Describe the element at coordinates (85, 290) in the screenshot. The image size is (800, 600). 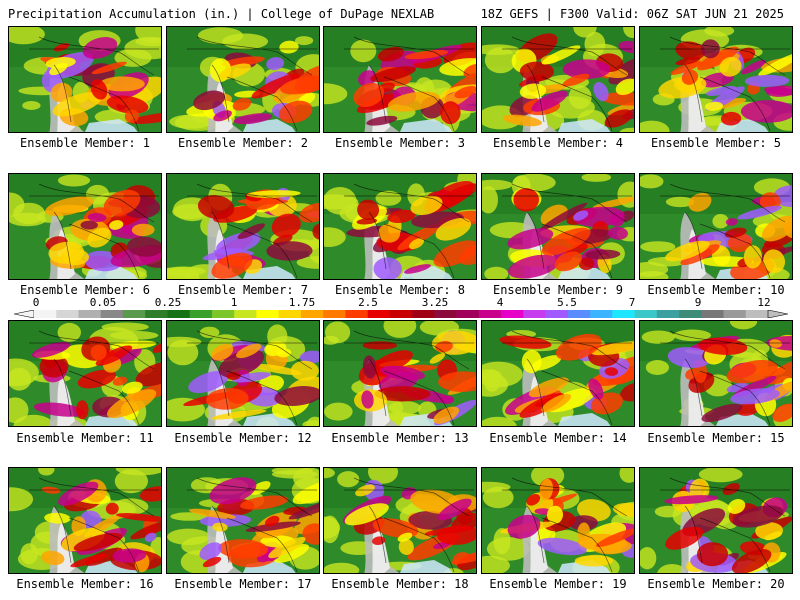
I see `ensemble-member-label: Ensemble Member: 6` at that location.